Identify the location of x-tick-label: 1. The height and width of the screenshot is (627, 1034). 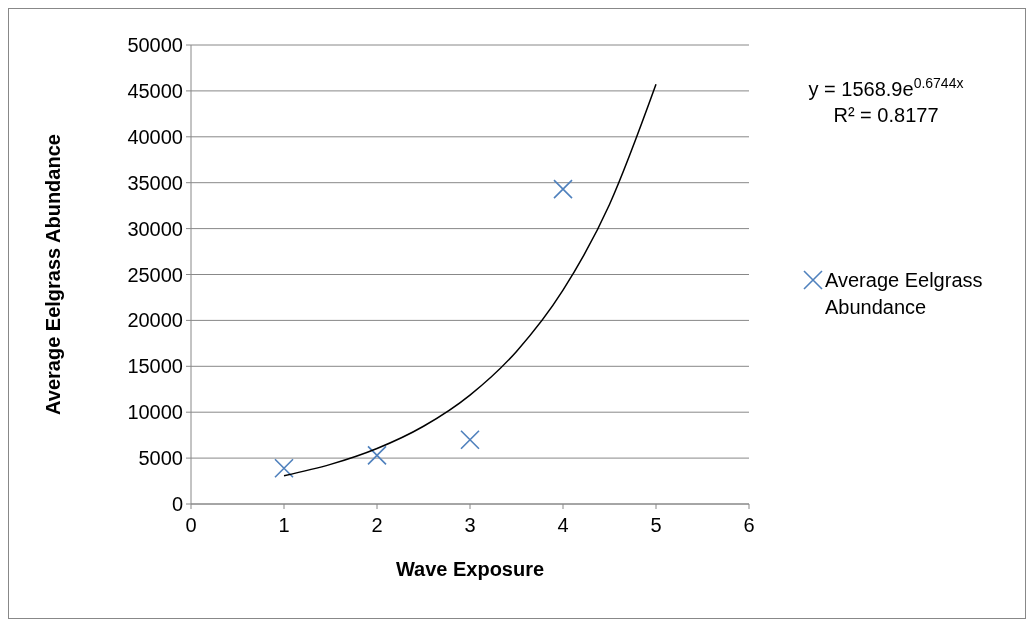
(284, 525).